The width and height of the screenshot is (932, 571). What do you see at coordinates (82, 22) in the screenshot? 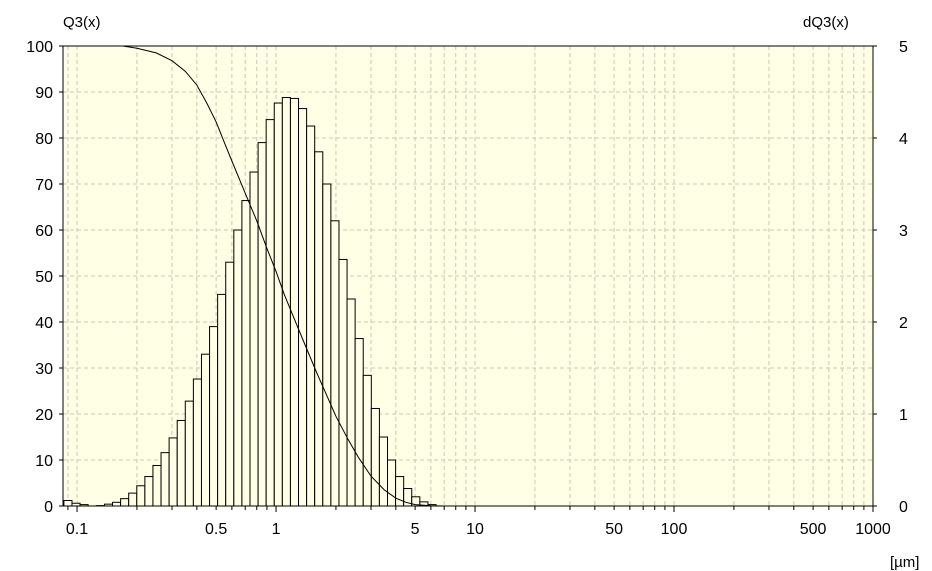
I see `y-left-axis-title: Q3(x)` at bounding box center [82, 22].